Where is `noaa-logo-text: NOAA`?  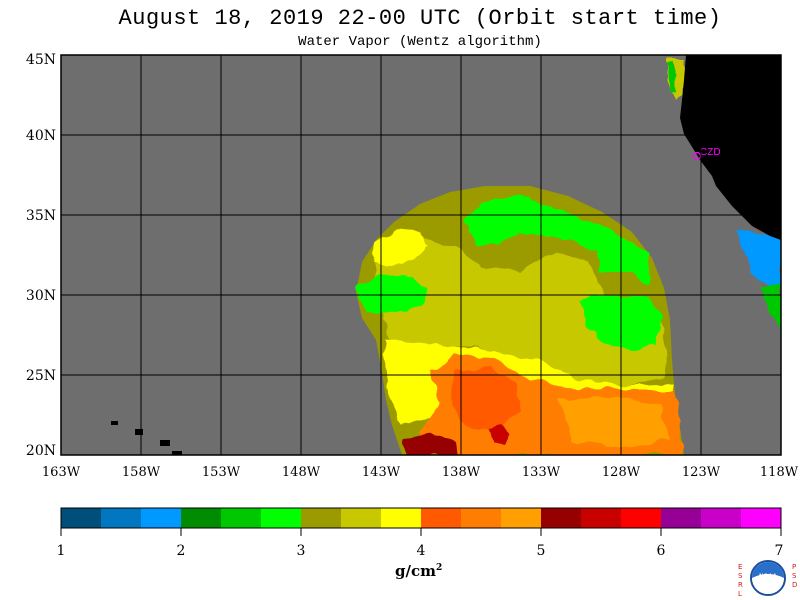 noaa-logo-text: NOAA is located at coordinates (768, 577).